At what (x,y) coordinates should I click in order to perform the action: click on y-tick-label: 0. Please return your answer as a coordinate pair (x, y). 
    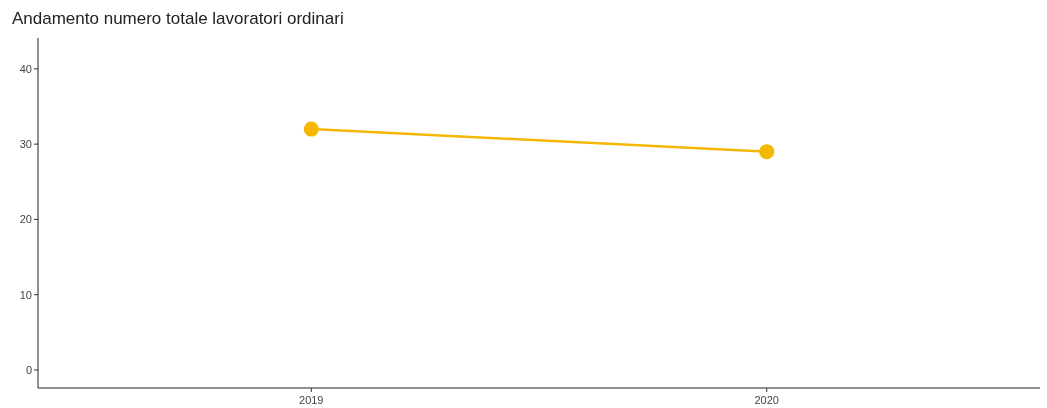
    Looking at the image, I should click on (28, 369).